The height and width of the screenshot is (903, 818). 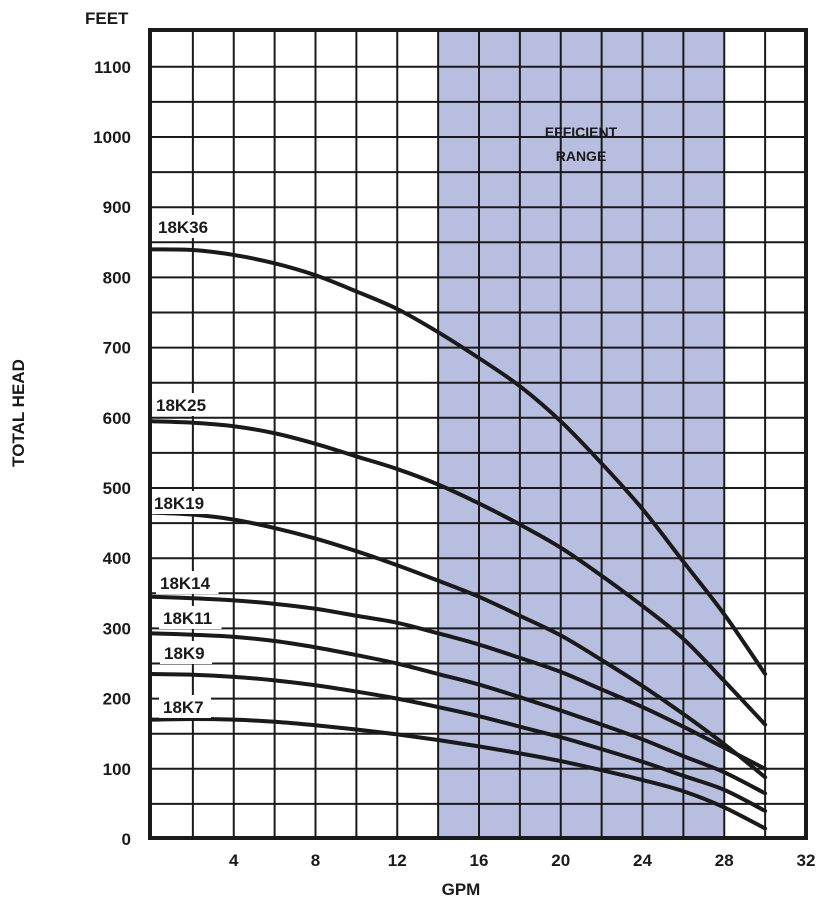 What do you see at coordinates (234, 860) in the screenshot?
I see `x-tick-label: 4` at bounding box center [234, 860].